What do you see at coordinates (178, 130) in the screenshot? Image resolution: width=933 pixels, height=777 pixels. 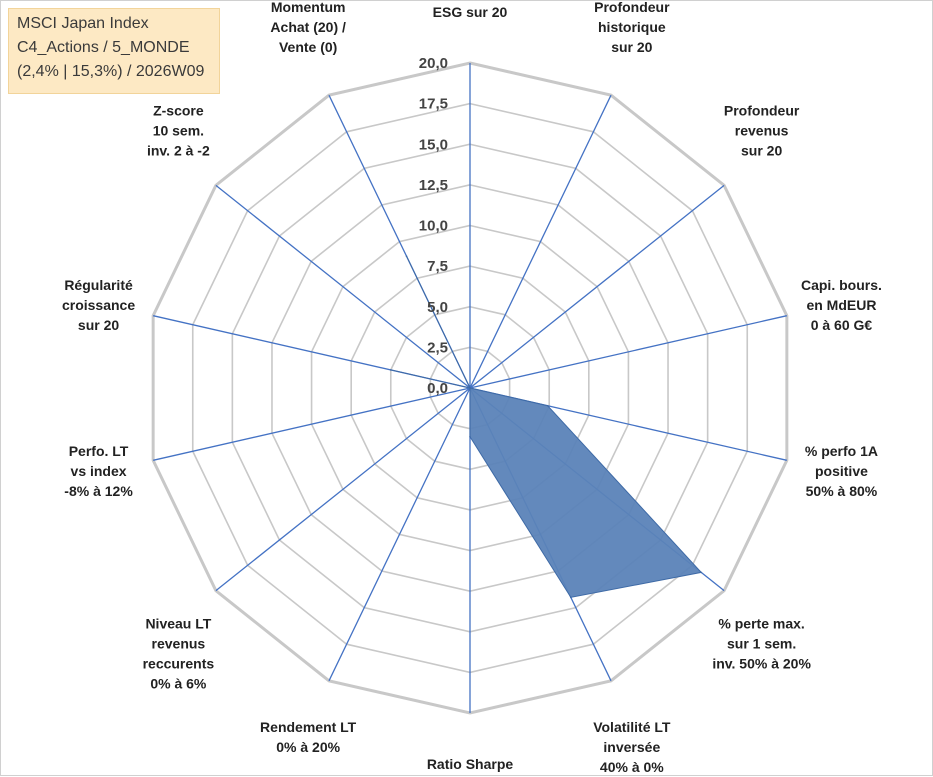 I see `axis-label: Z-score 10 sem. inv. 2 à -2` at bounding box center [178, 130].